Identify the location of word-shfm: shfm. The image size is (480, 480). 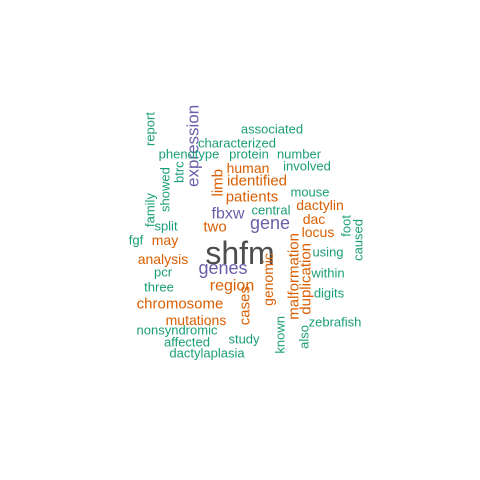
(239, 253).